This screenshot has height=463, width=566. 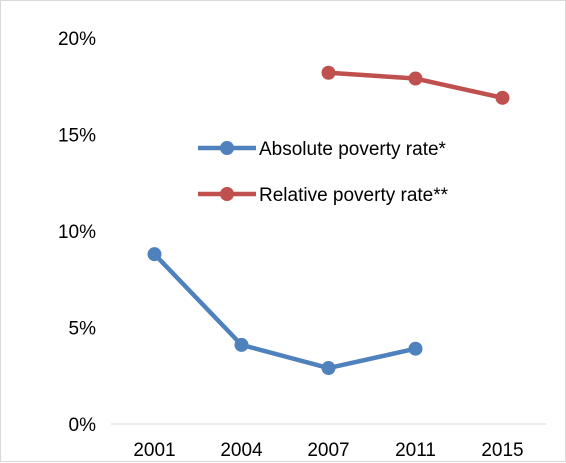 I want to click on series-absolute-poverty-rate, so click(x=285, y=311).